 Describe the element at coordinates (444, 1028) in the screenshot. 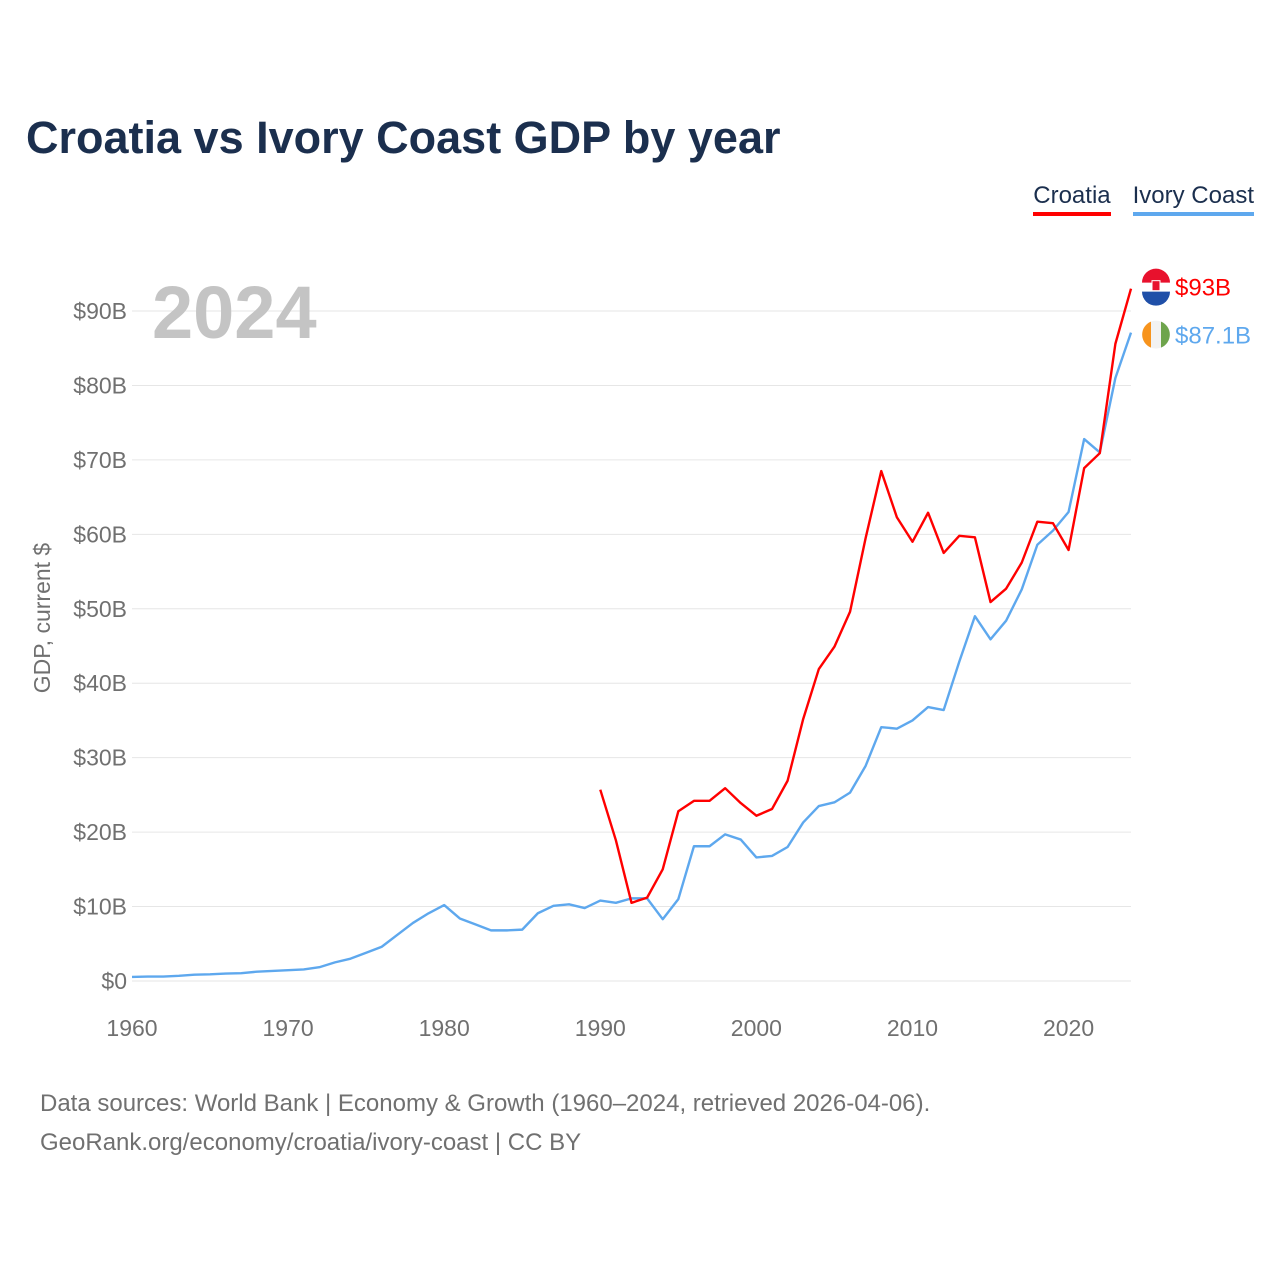

I see `x-tick-label: 1980` at that location.